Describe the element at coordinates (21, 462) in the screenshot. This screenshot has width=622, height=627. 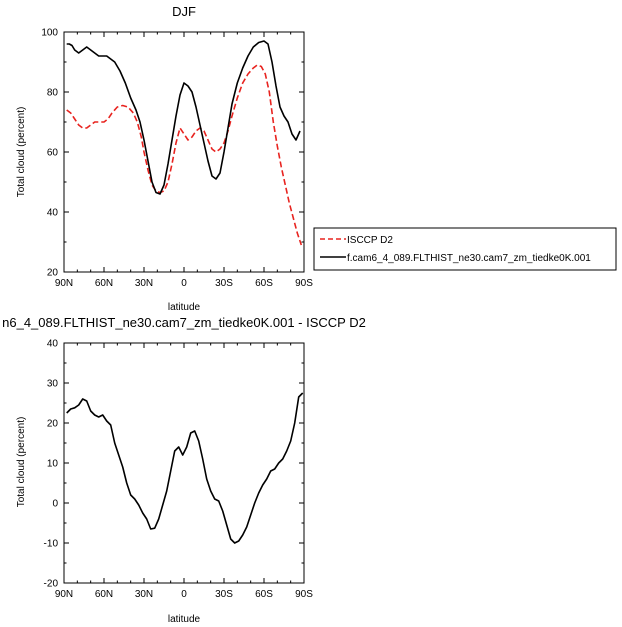
I see `bottom-y-axis-label: Total cloud (percent)` at that location.